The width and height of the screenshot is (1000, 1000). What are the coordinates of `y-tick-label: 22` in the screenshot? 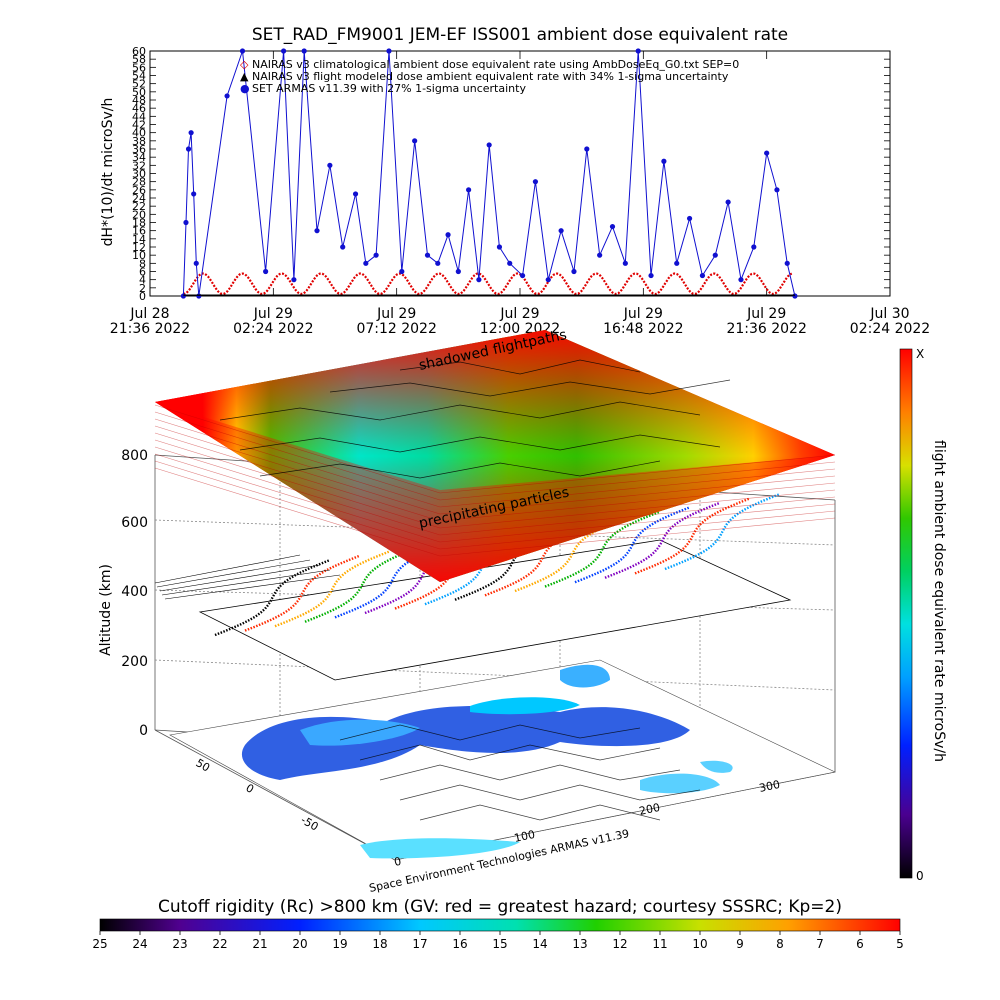 It's located at (139, 206).